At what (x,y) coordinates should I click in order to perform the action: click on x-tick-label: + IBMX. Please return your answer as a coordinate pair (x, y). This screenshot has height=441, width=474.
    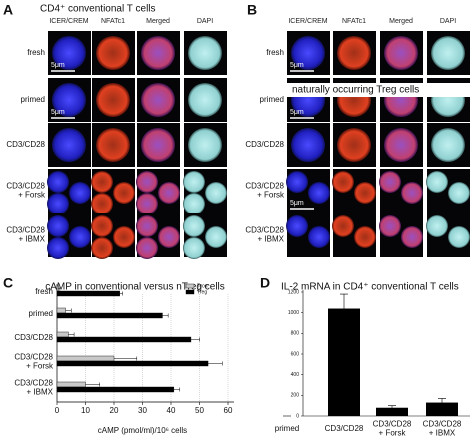
    Looking at the image, I should click on (442, 433).